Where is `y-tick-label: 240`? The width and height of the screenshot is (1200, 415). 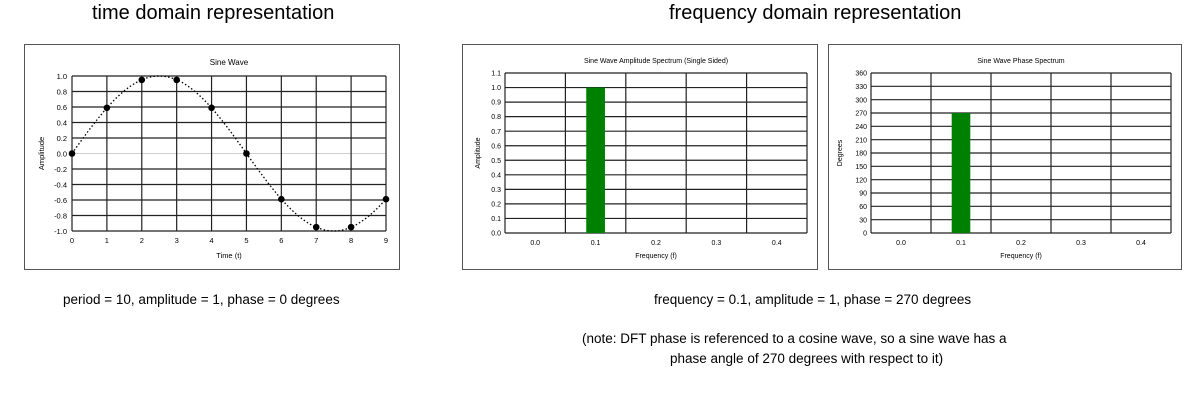
y-tick-label: 240 is located at coordinates (861, 127).